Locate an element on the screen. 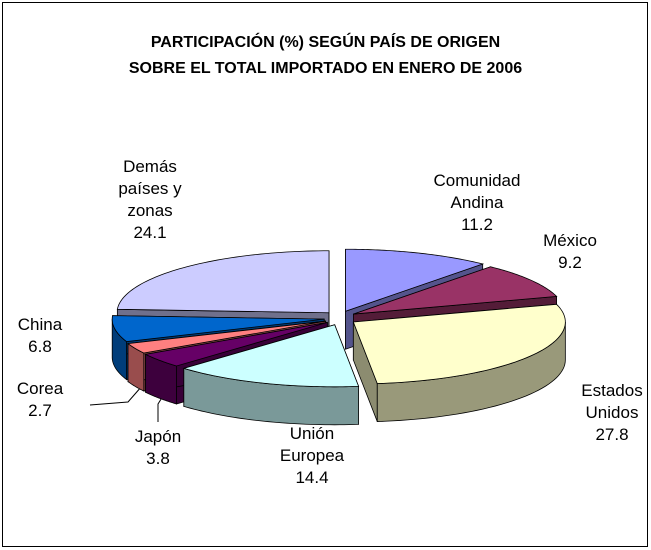  value-label: 11.2 is located at coordinates (477, 224).